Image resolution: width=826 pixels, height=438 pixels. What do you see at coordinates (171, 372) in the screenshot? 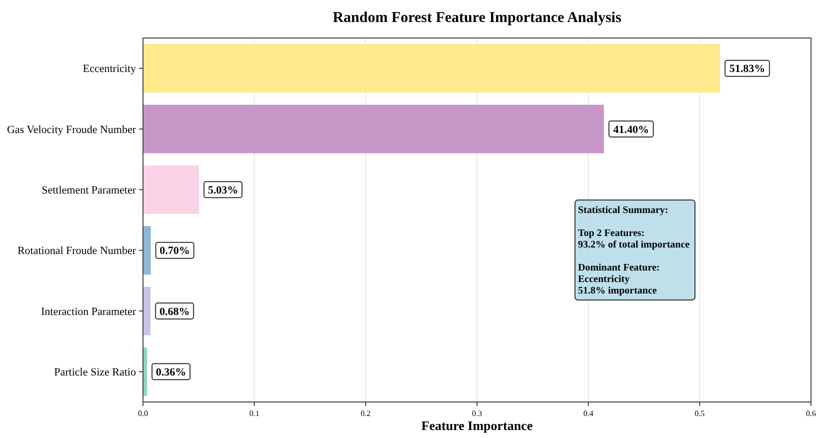
I see `data-label: 0.36%` at bounding box center [171, 372].